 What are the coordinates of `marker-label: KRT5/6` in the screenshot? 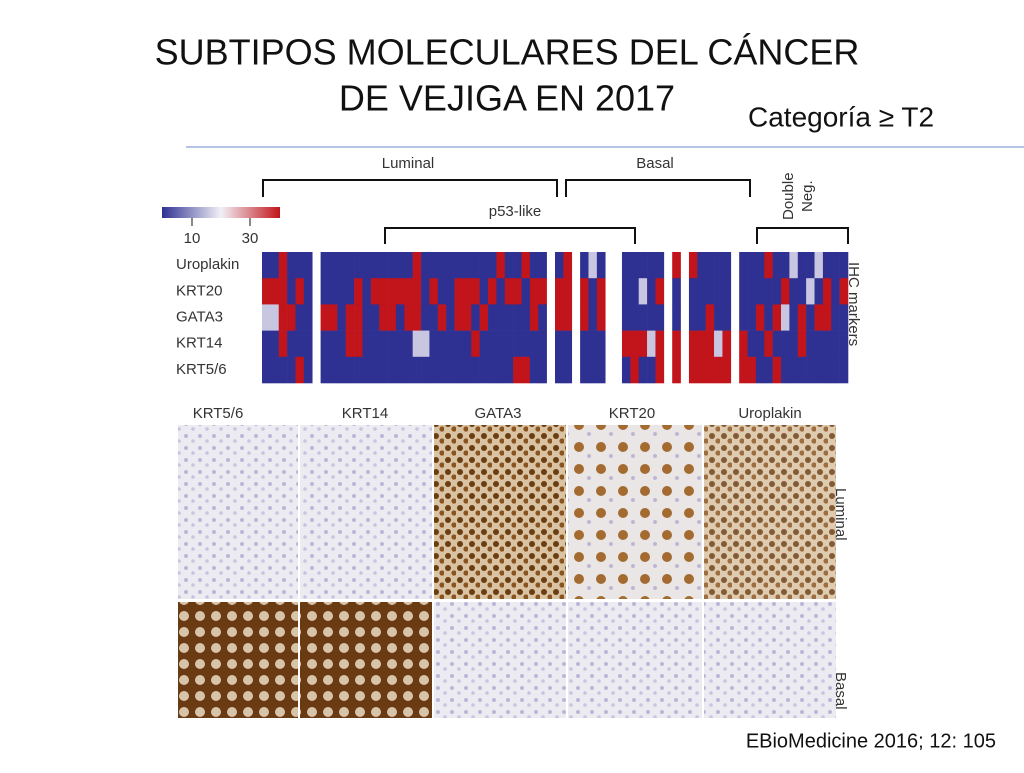 It's located at (201, 369).